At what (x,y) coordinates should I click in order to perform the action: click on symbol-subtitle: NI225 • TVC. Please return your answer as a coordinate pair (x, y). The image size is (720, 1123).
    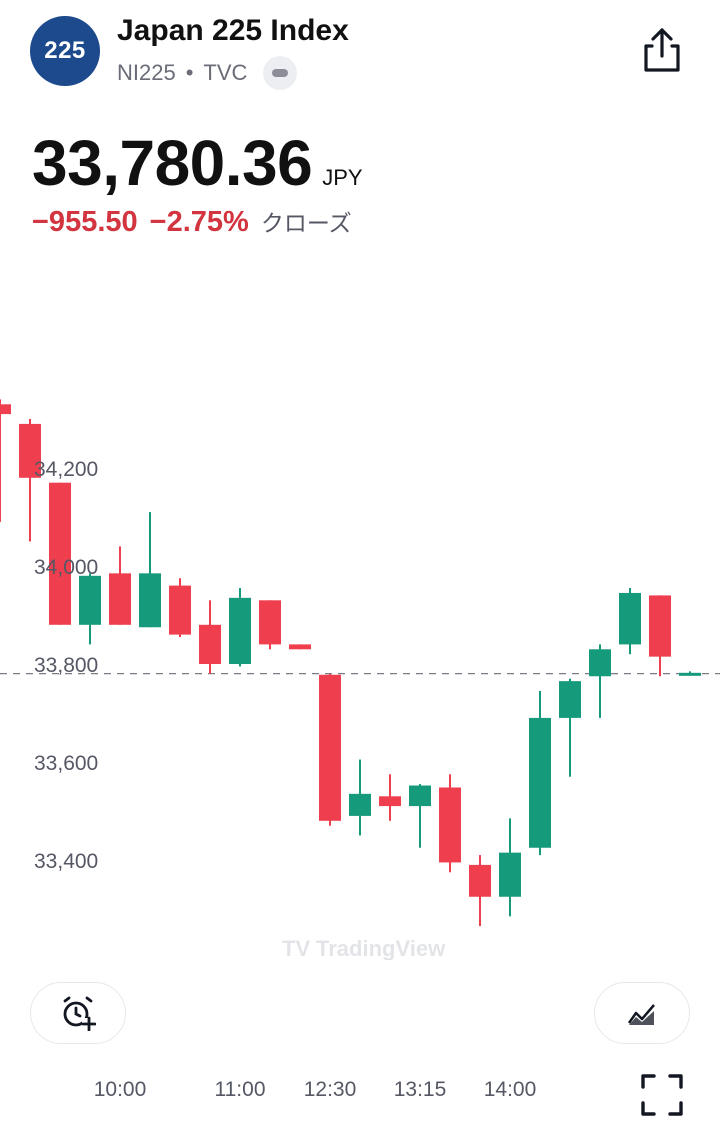
    Looking at the image, I should click on (207, 73).